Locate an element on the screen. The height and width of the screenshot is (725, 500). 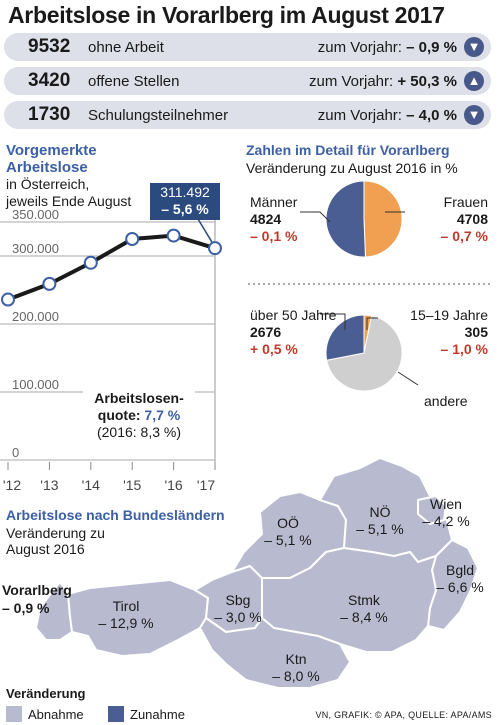
region-tirol is located at coordinates (138, 618).